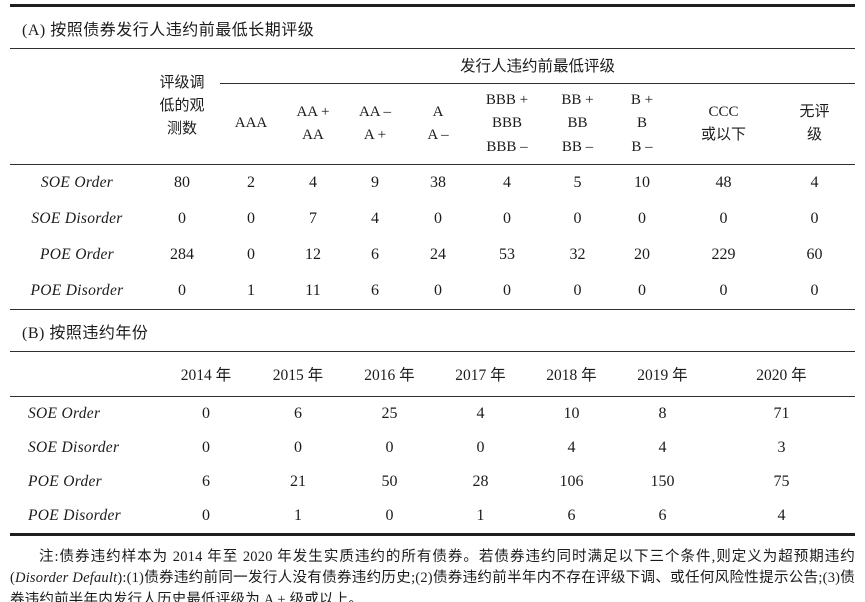 This screenshot has width=865, height=602. I want to click on column-header-year: 2020 年, so click(781, 374).